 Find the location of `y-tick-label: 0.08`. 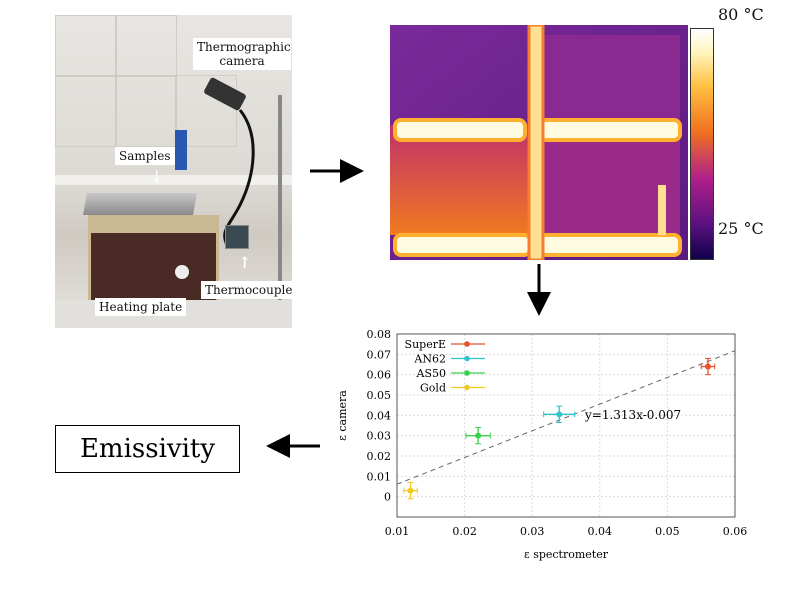

y-tick-label: 0.08 is located at coordinates (379, 334).